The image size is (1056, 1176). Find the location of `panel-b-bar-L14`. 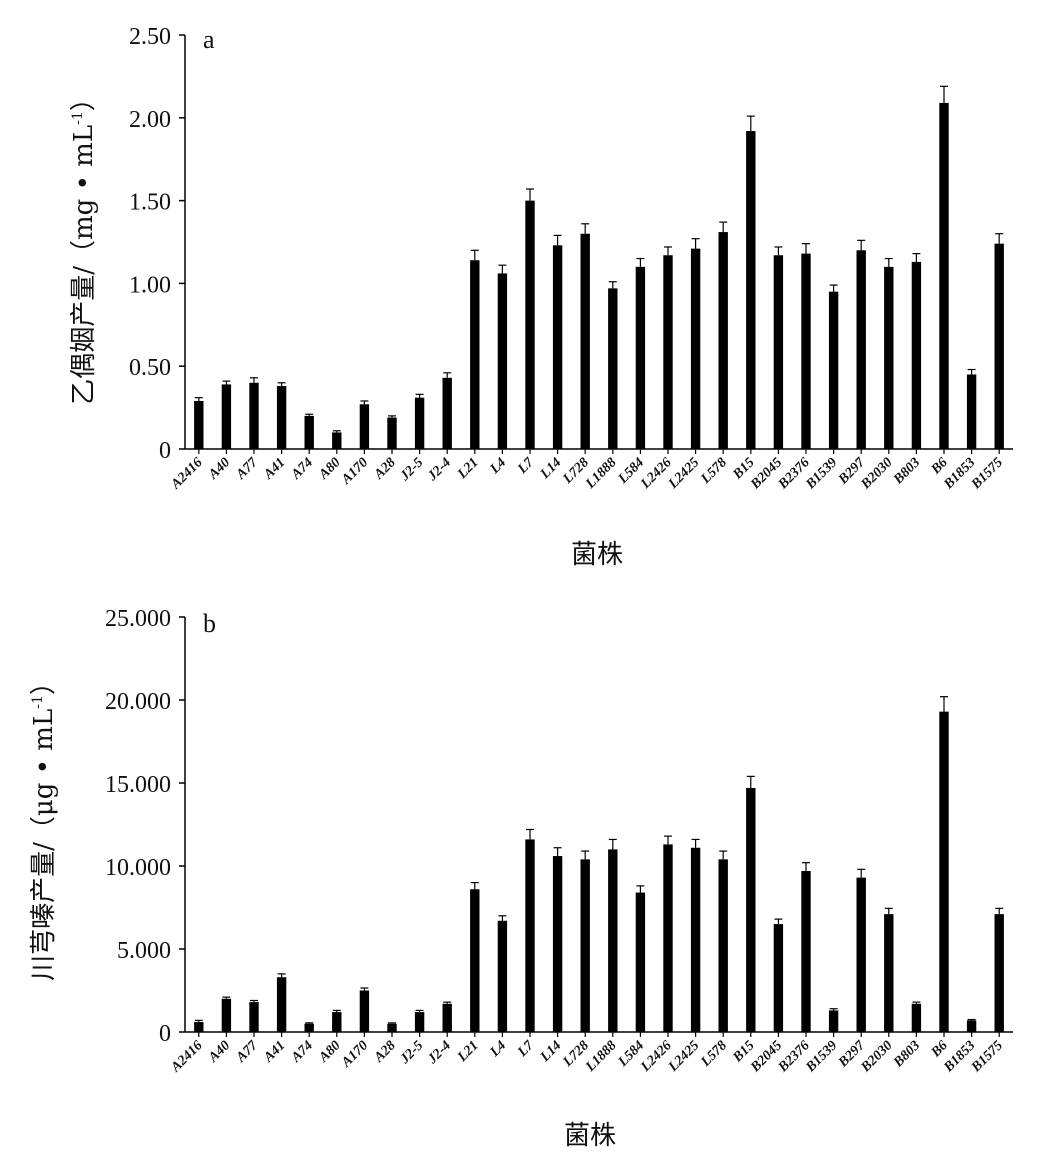

panel-b-bar-L14 is located at coordinates (557, 944).